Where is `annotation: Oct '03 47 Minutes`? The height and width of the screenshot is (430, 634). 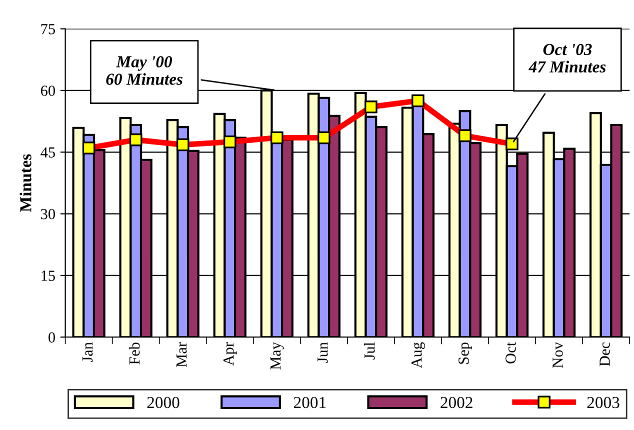
annotation: Oct '03 47 Minutes is located at coordinates (567, 58).